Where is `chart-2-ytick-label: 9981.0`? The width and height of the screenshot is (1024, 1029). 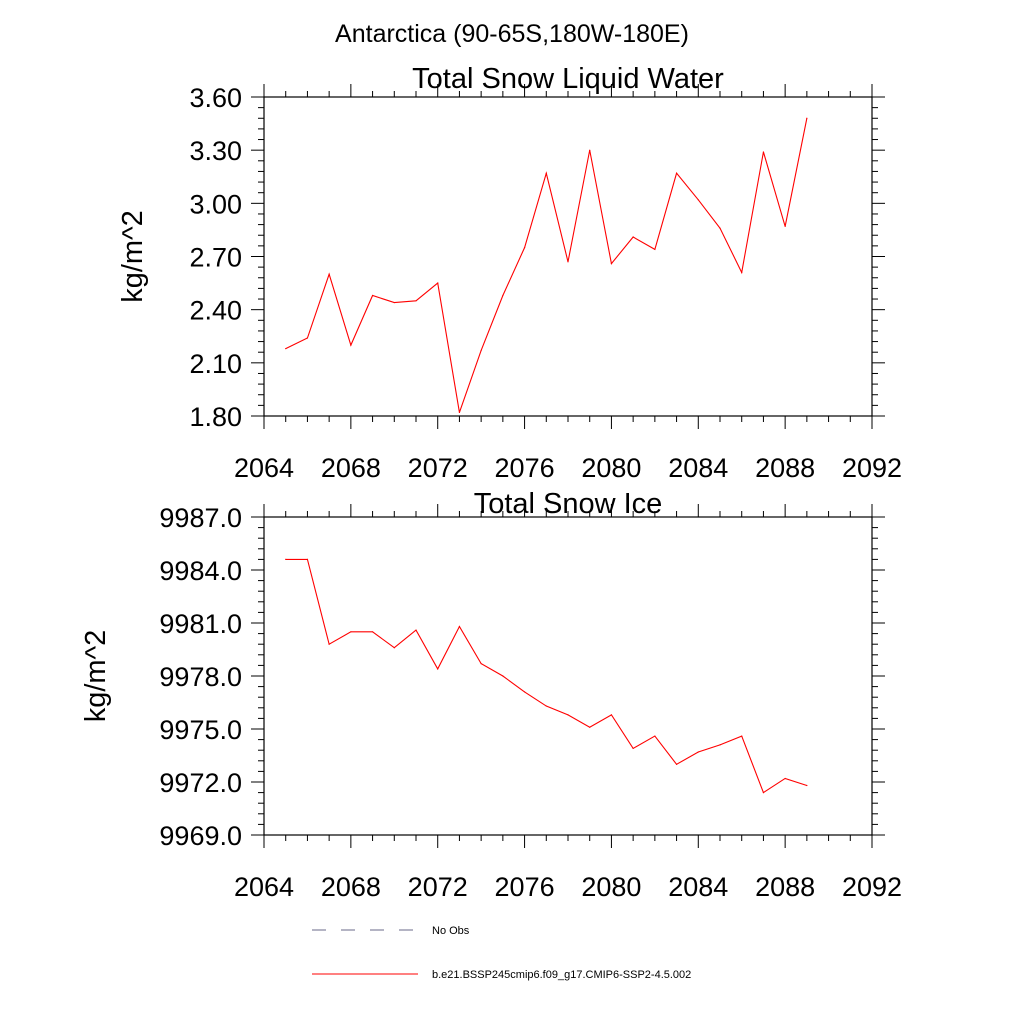 chart-2-ytick-label: 9981.0 is located at coordinates (200, 624).